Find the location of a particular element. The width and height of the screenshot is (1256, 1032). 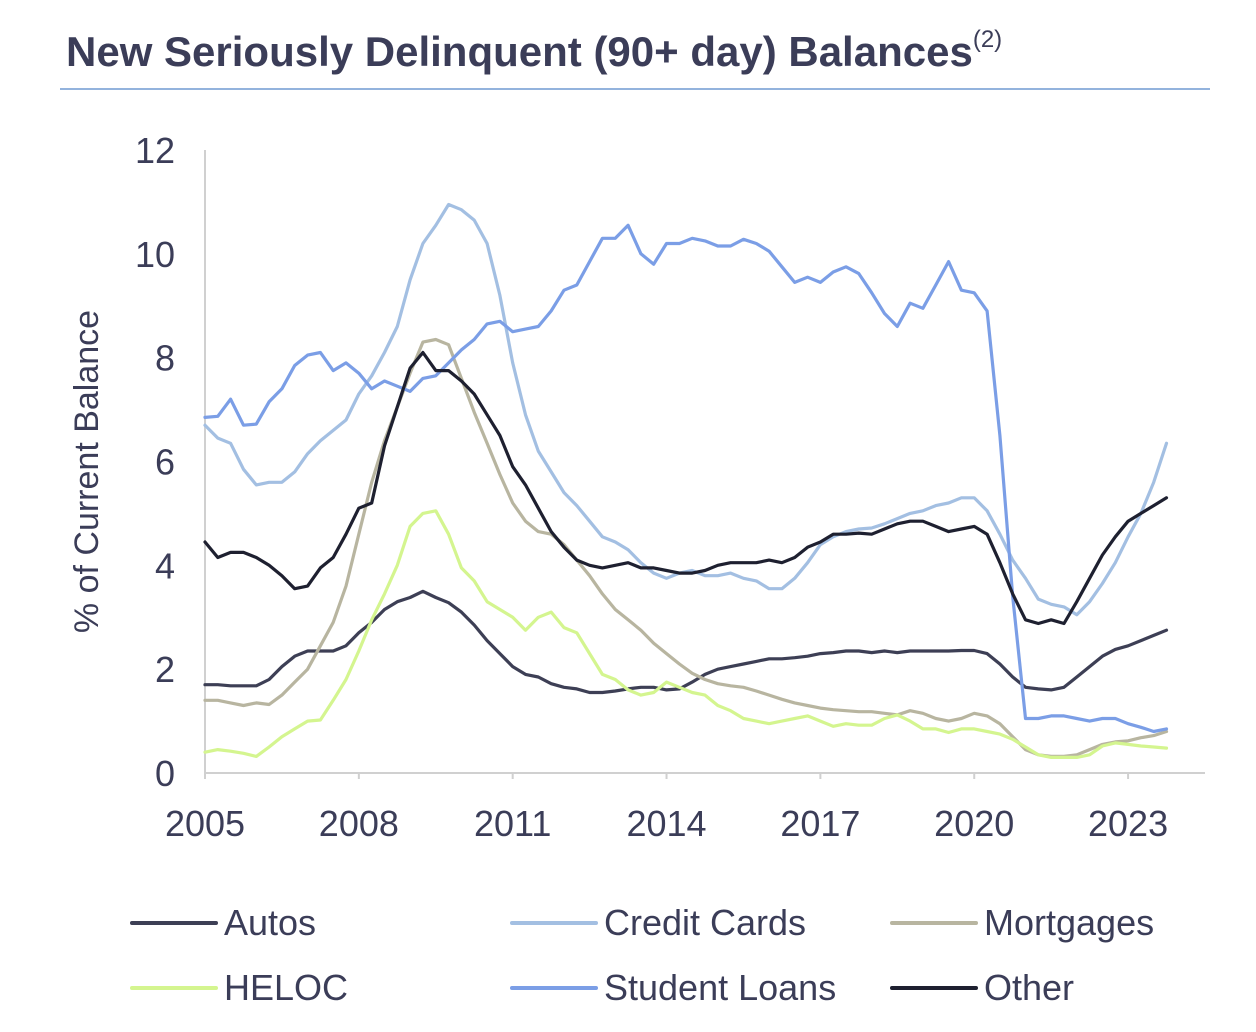

legend-label: Student Loans is located at coordinates (720, 987).